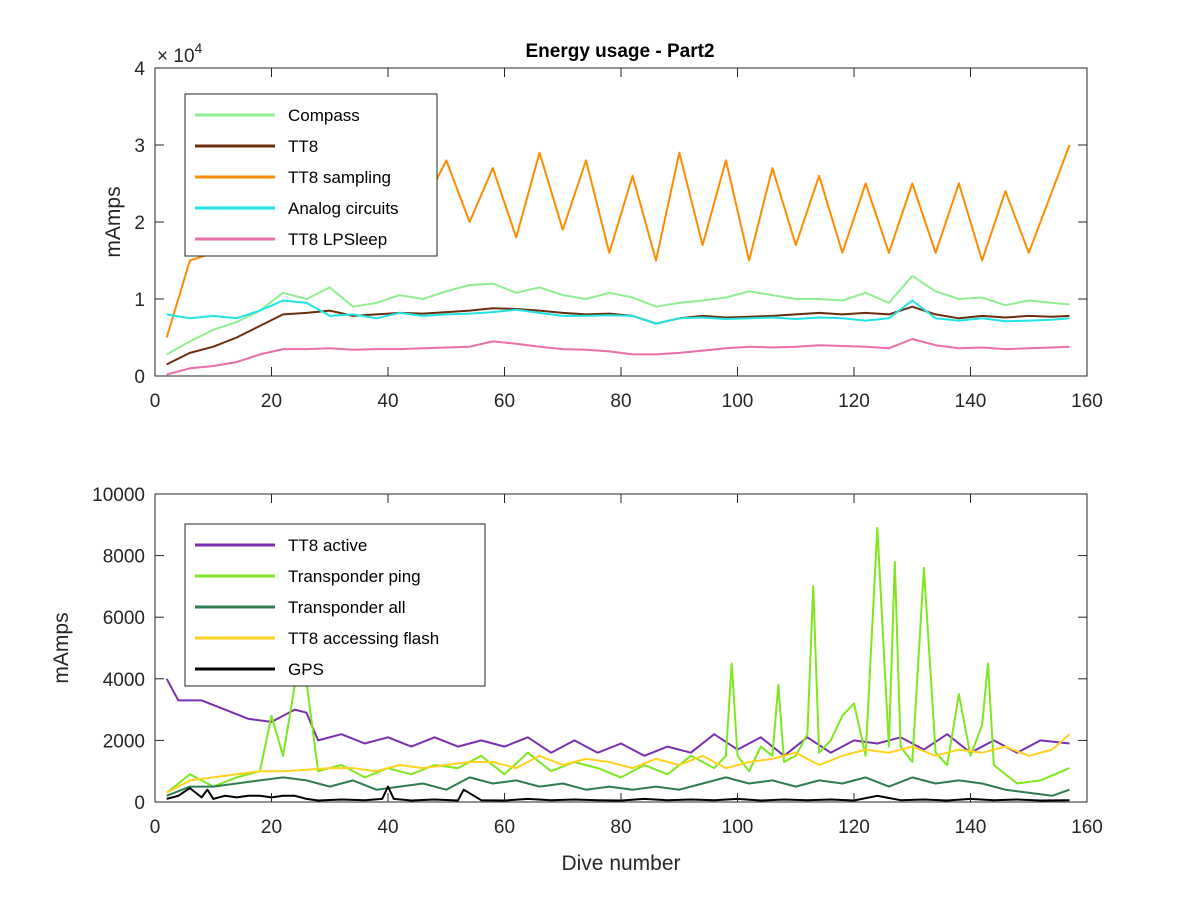  Describe the element at coordinates (118, 495) in the screenshot. I see `y-tick-label: 10000` at that location.